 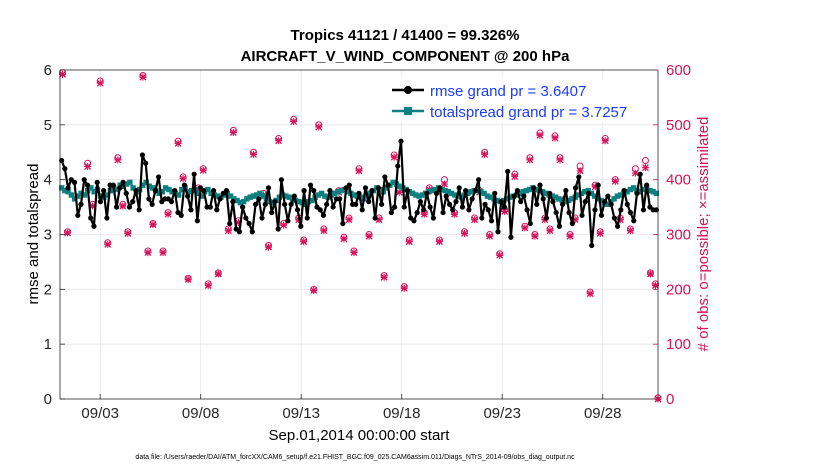 I want to click on y-right-tick-label: 300, so click(x=678, y=235).